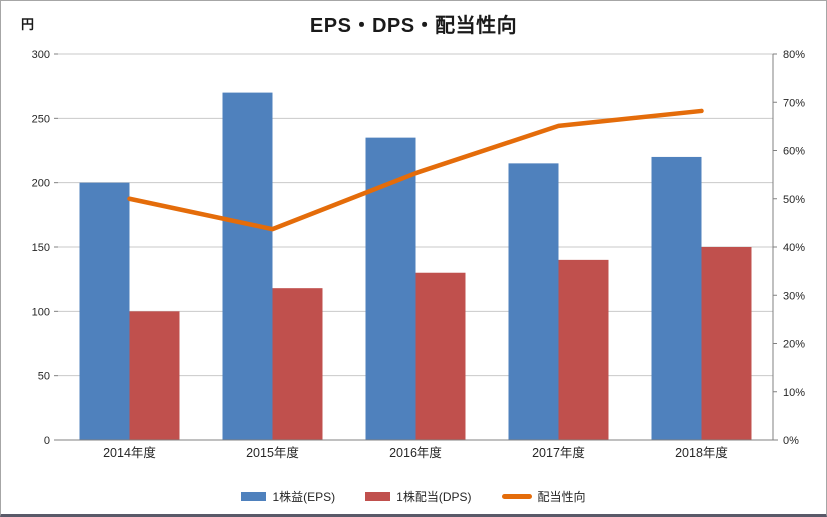 Image resolution: width=827 pixels, height=517 pixels. I want to click on right-axis-tick-label: 40%, so click(794, 248).